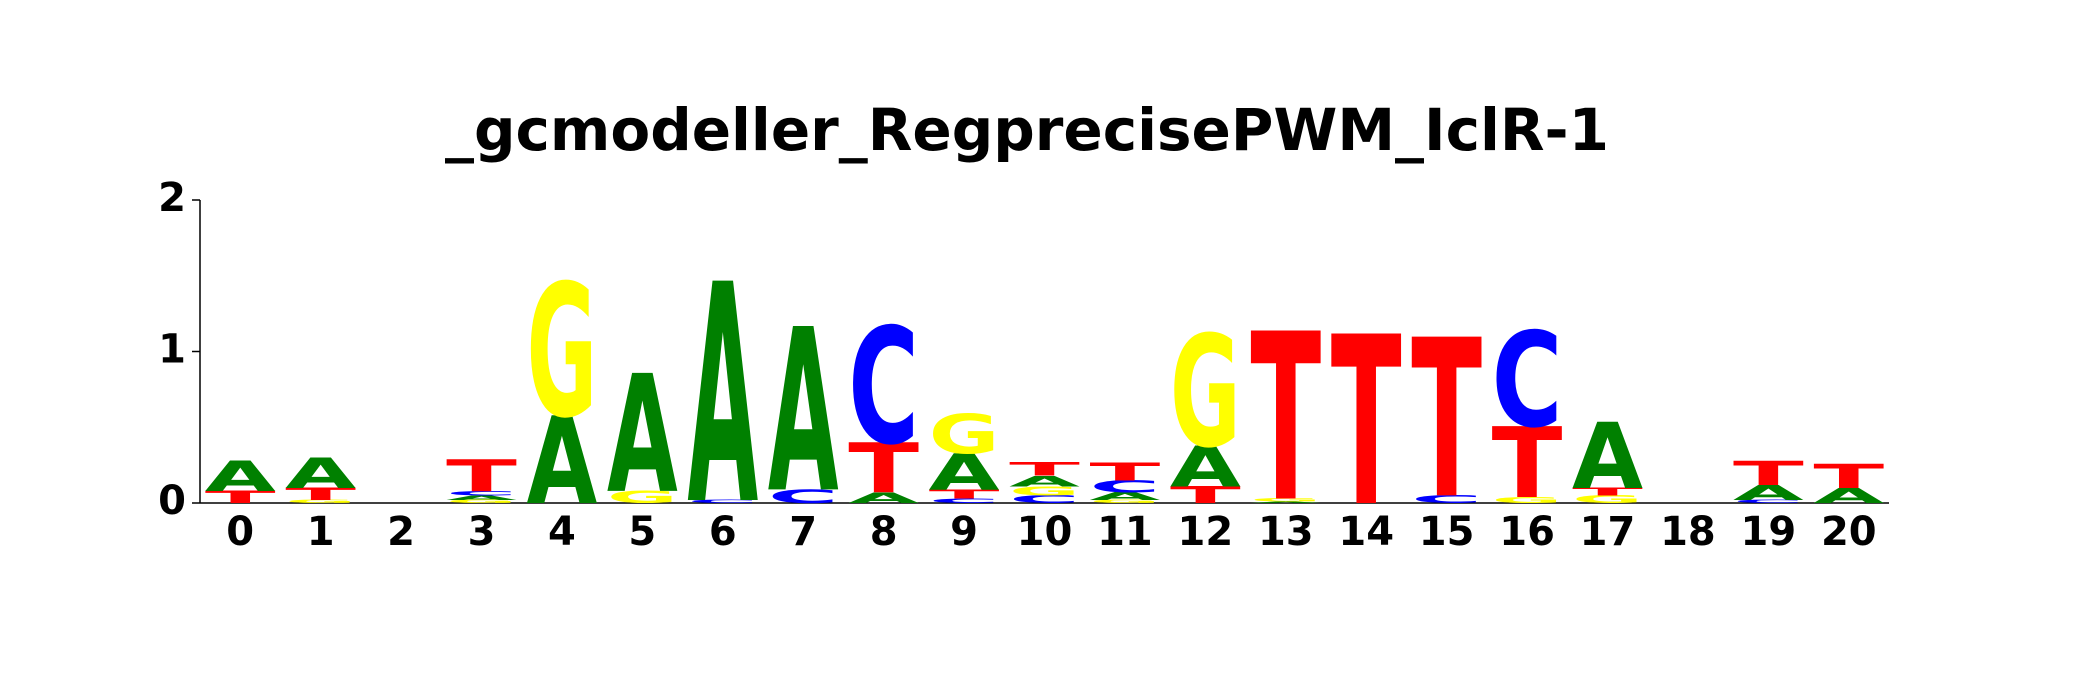 The width and height of the screenshot is (2080, 700). I want to click on x-tick-label: 16, so click(1527, 532).